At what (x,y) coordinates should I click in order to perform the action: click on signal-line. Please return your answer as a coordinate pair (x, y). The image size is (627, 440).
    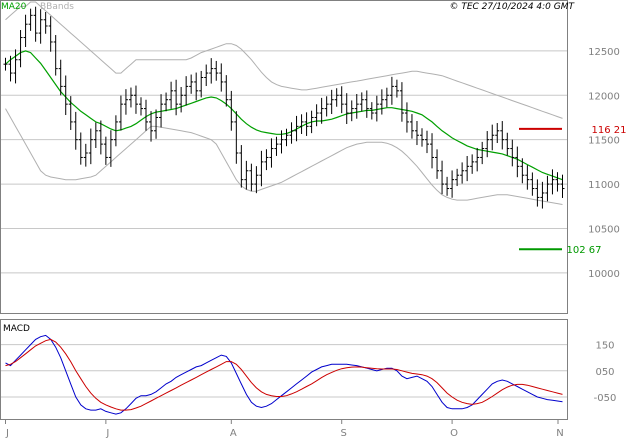
    Looking at the image, I should click on (284, 374).